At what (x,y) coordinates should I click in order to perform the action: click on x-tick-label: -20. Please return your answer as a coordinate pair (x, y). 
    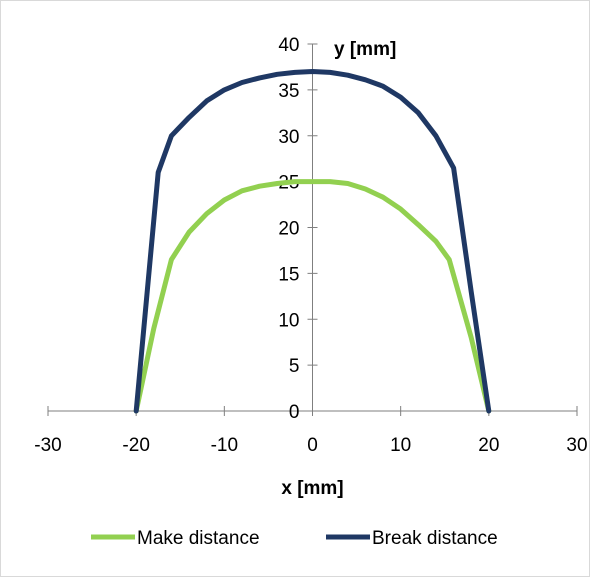
    Looking at the image, I should click on (135, 445).